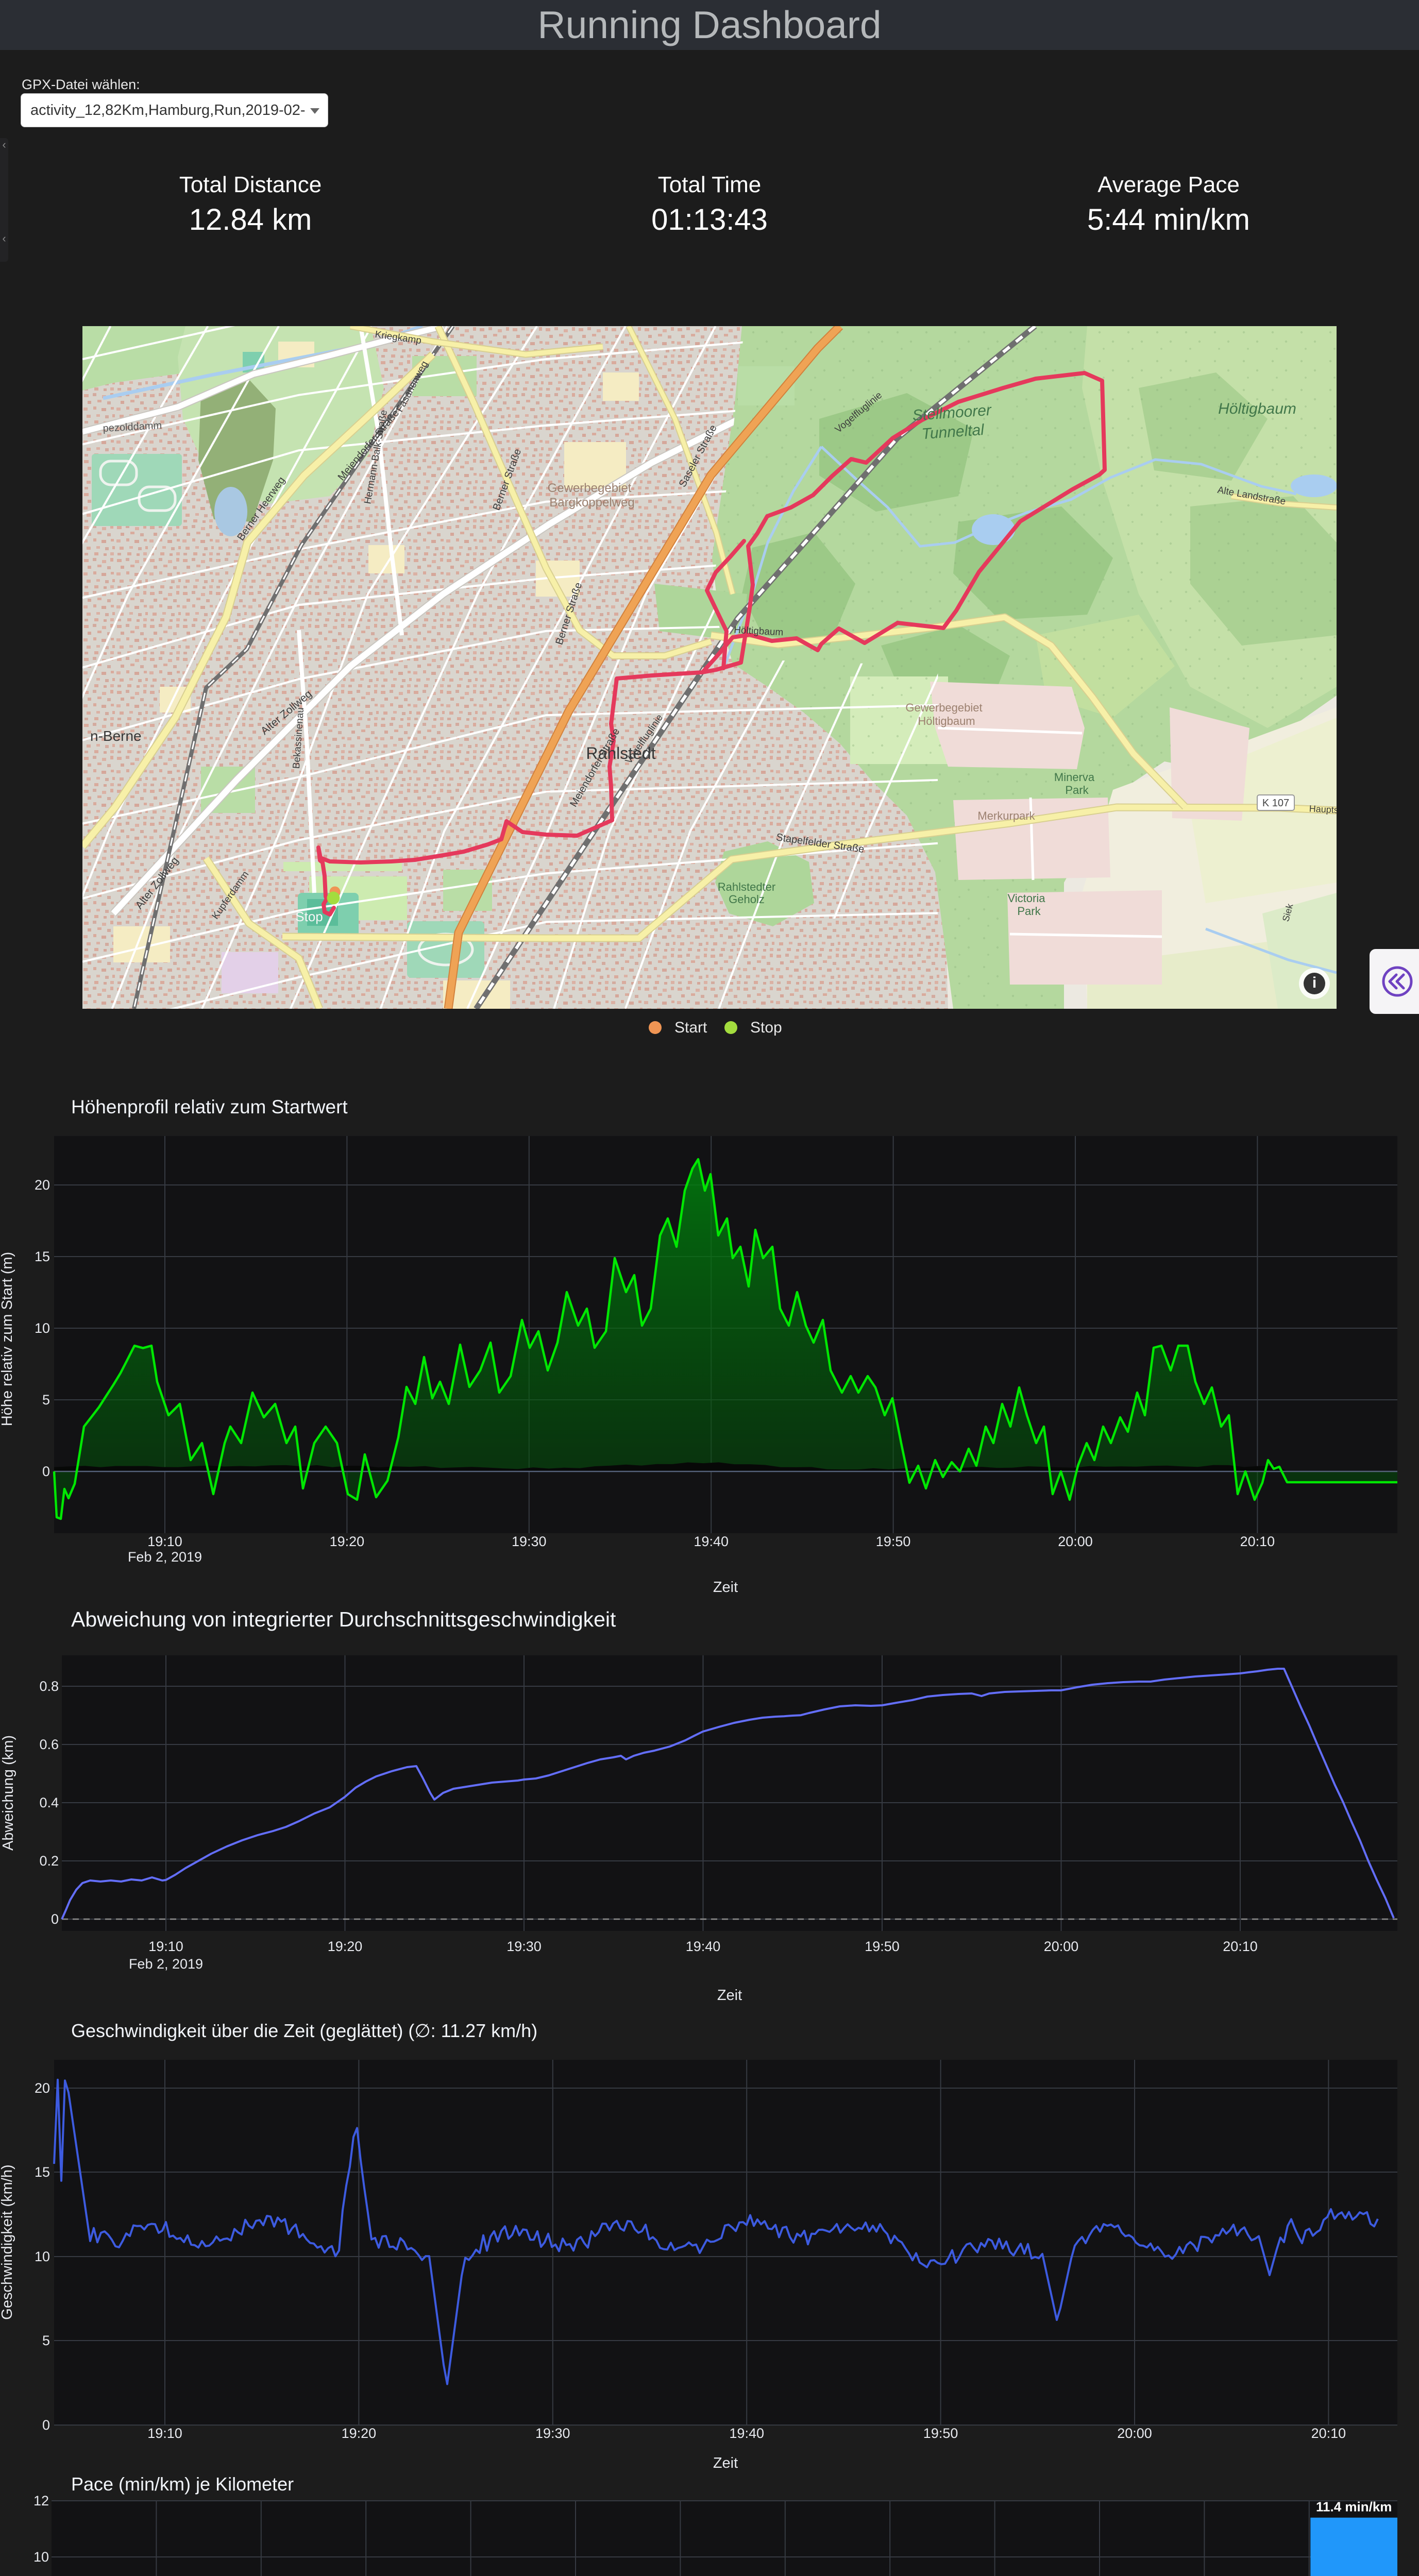 Image resolution: width=1419 pixels, height=2576 pixels. Describe the element at coordinates (1275, 804) in the screenshot. I see `svg-text: K 107` at that location.